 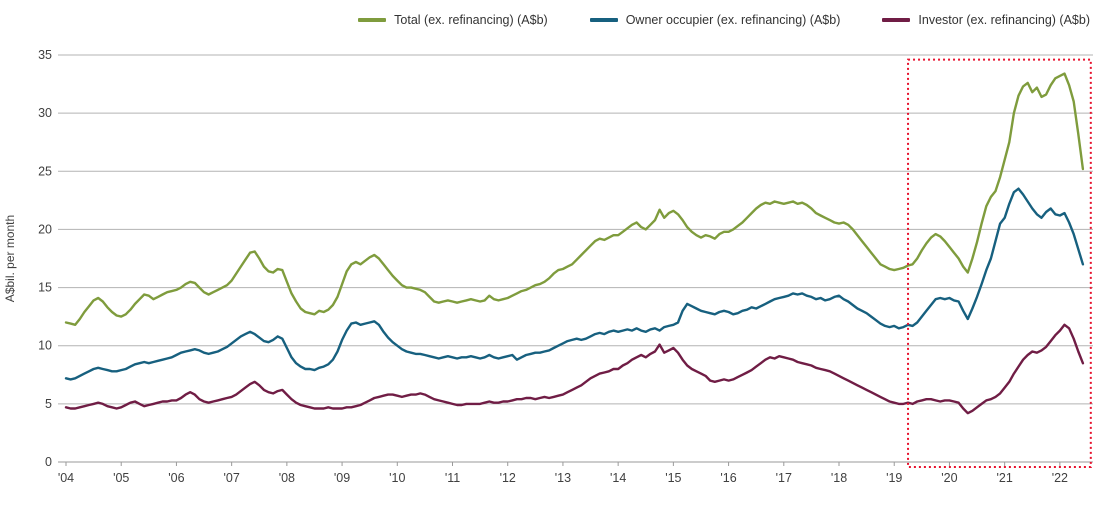 What do you see at coordinates (471, 20) in the screenshot?
I see `legend-label-total: Total (ex. refinancing) (A$b)` at bounding box center [471, 20].